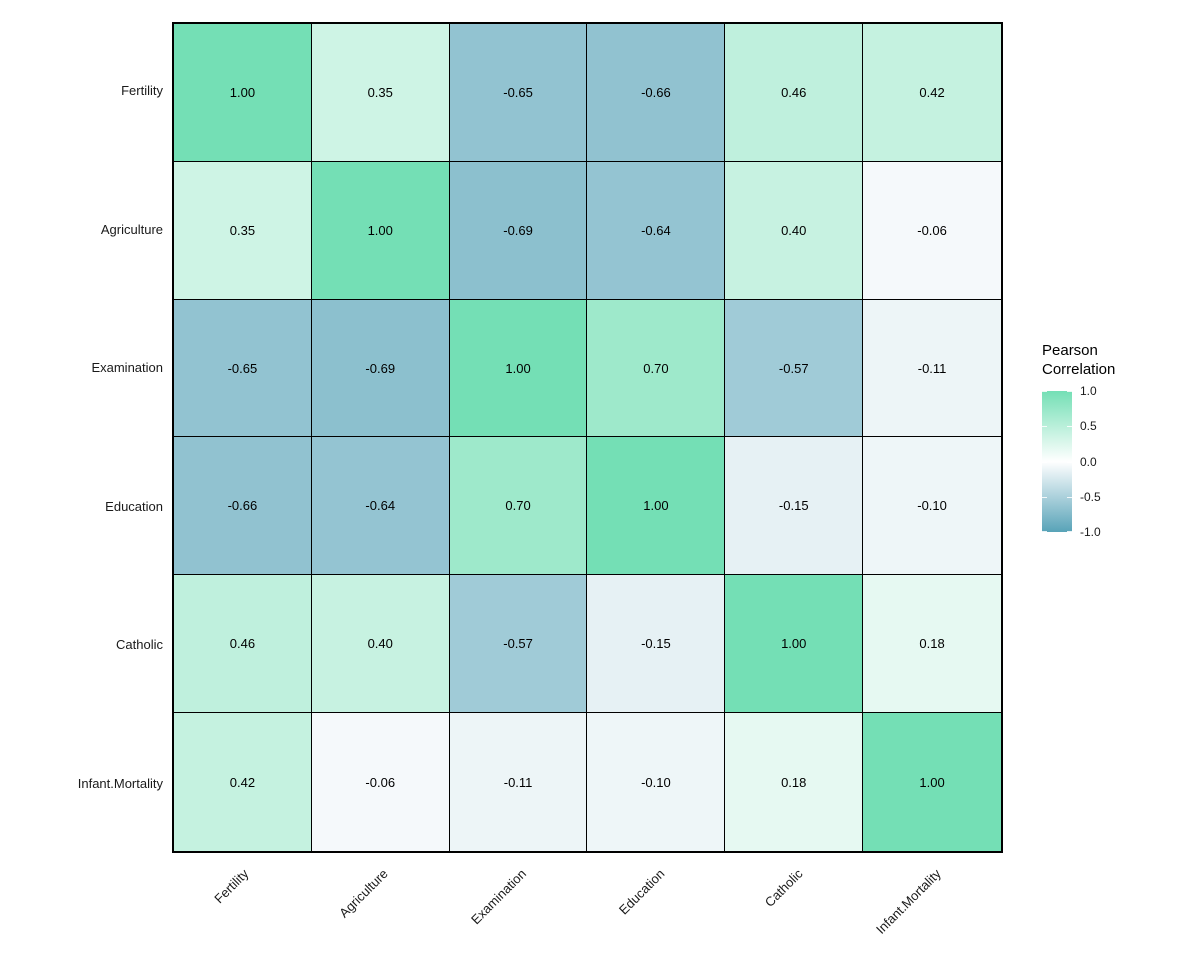 The image size is (1200, 960). Describe the element at coordinates (1088, 391) in the screenshot. I see `legend-tick-label: 1.0` at that location.